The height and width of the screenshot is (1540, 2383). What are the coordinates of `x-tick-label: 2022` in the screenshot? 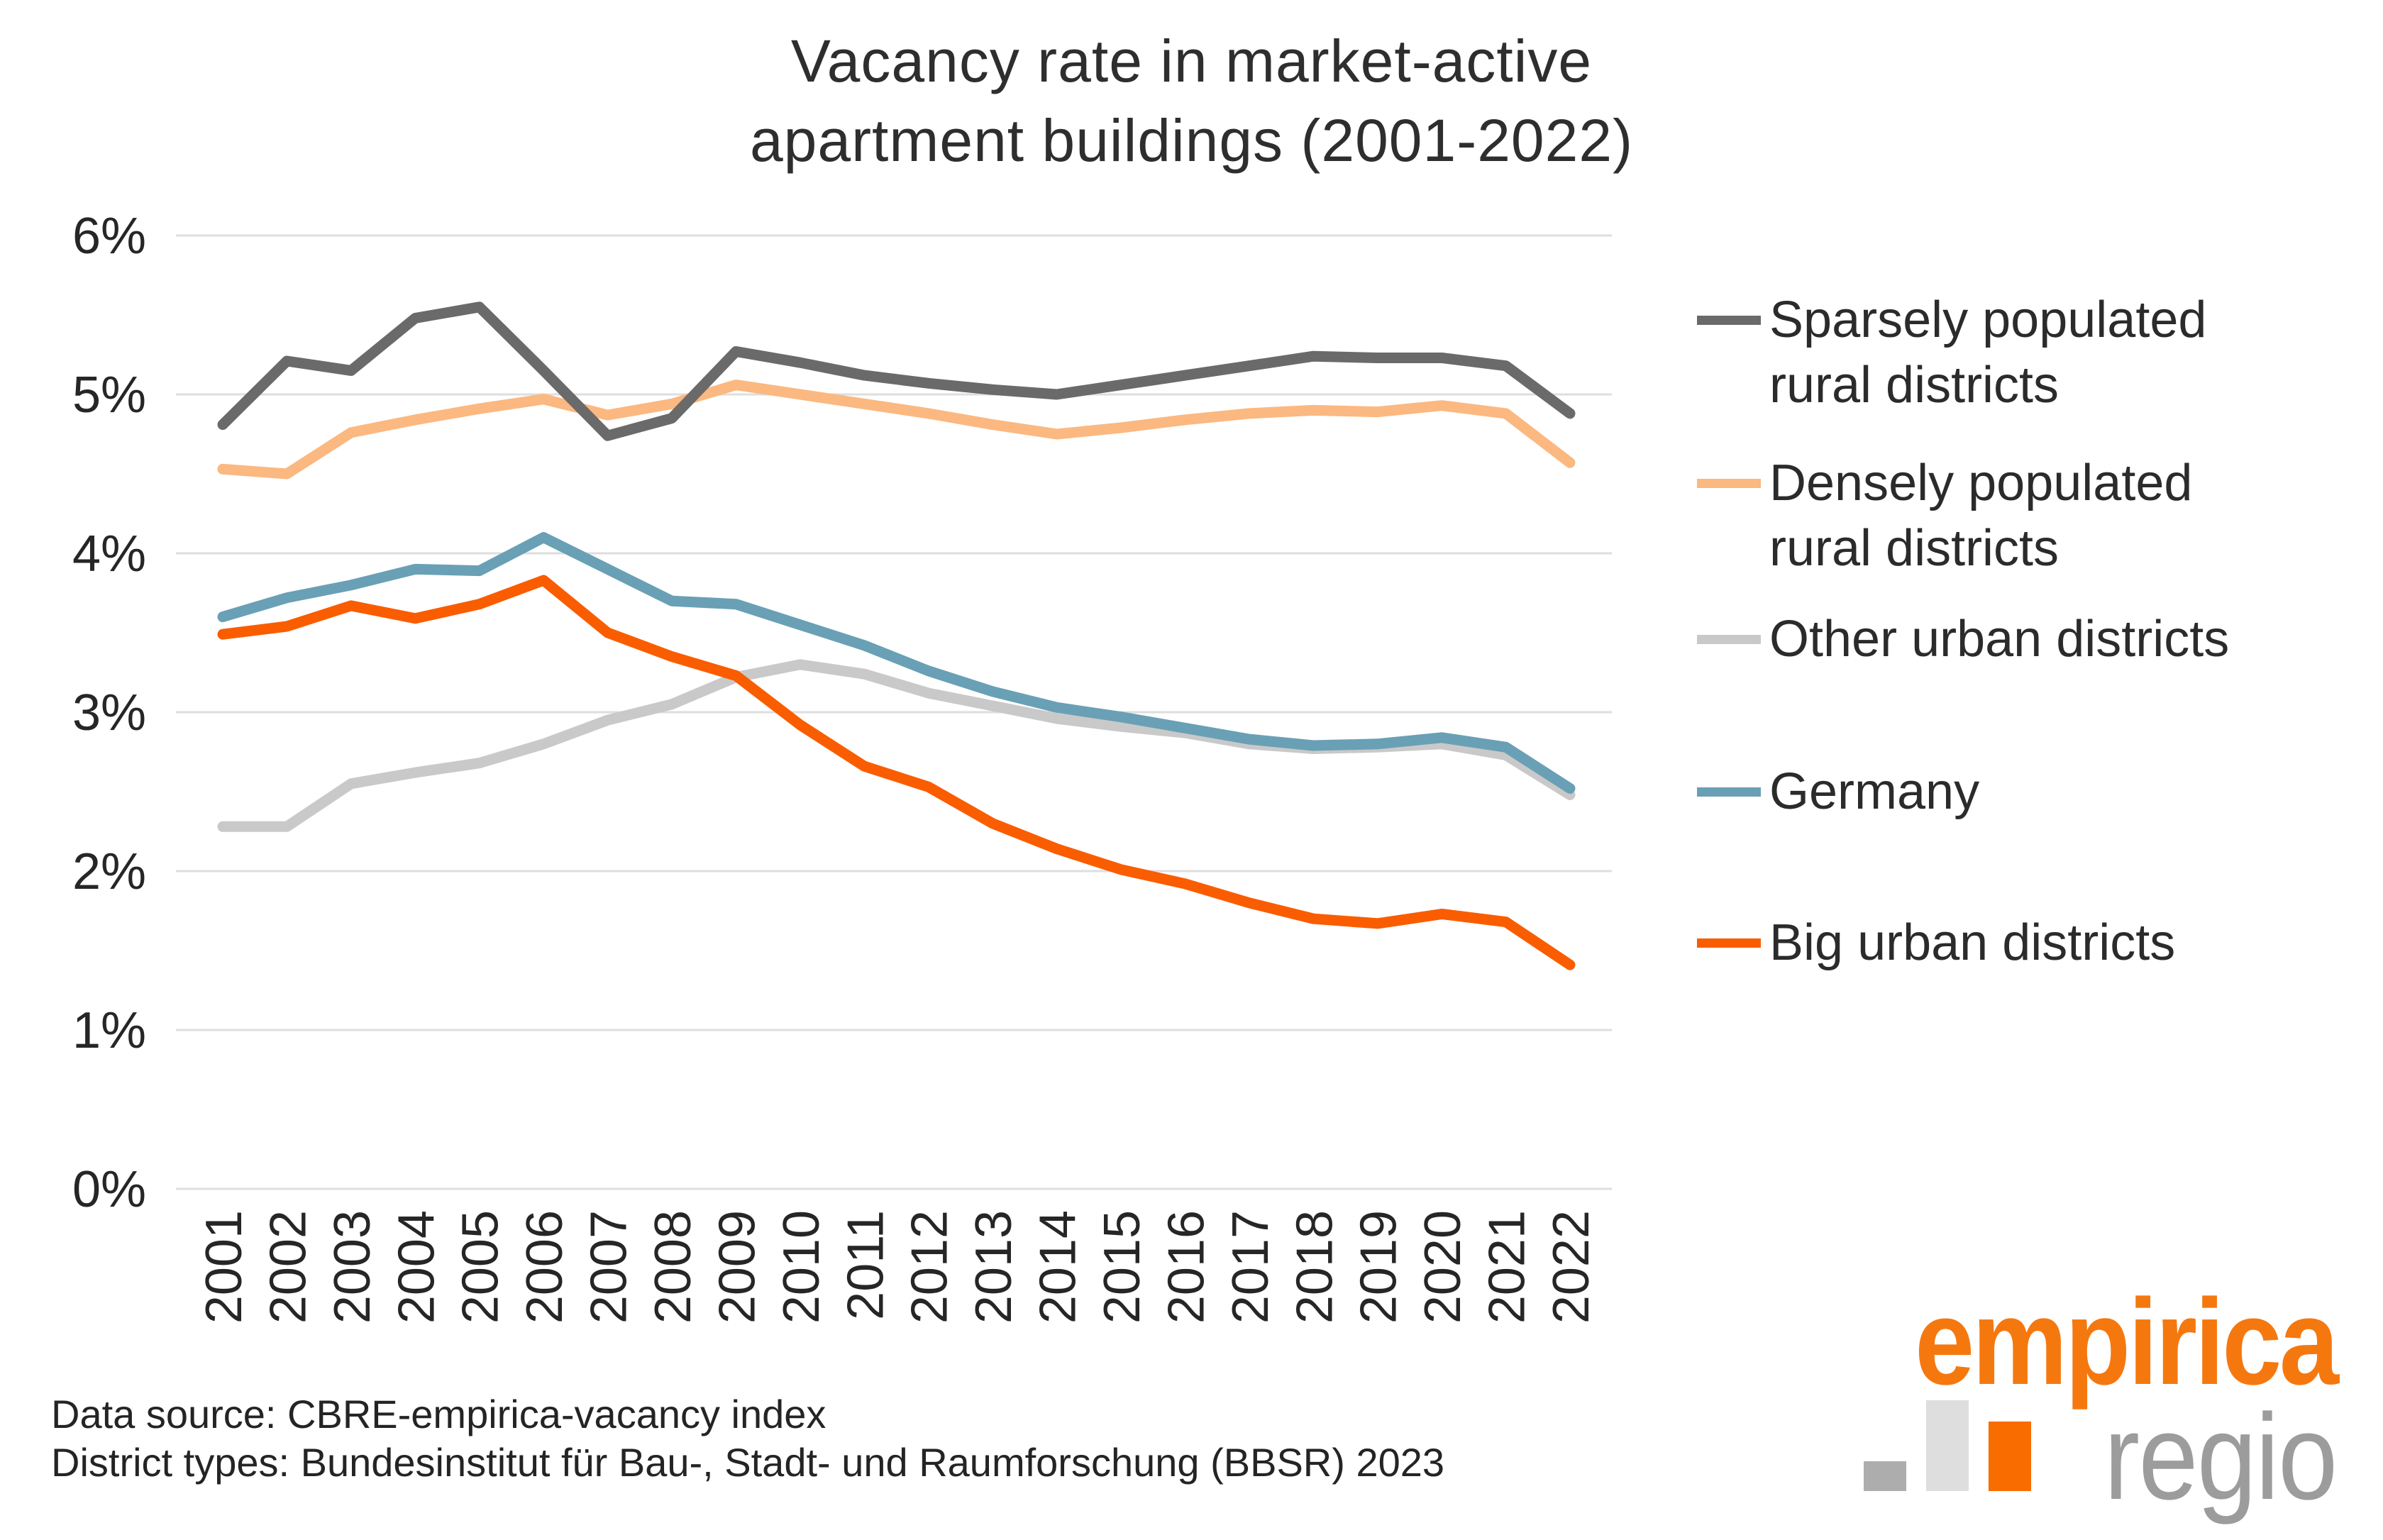 It's located at (1571, 1267).